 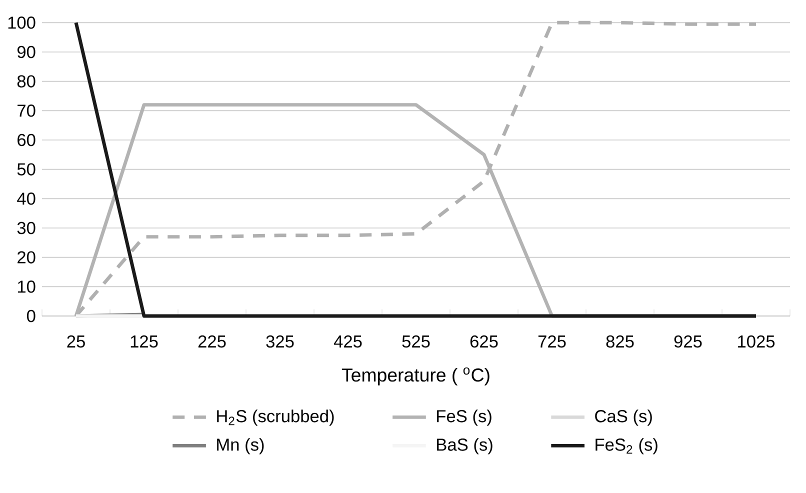 I want to click on y-tick-label: 50, so click(x=26, y=169).